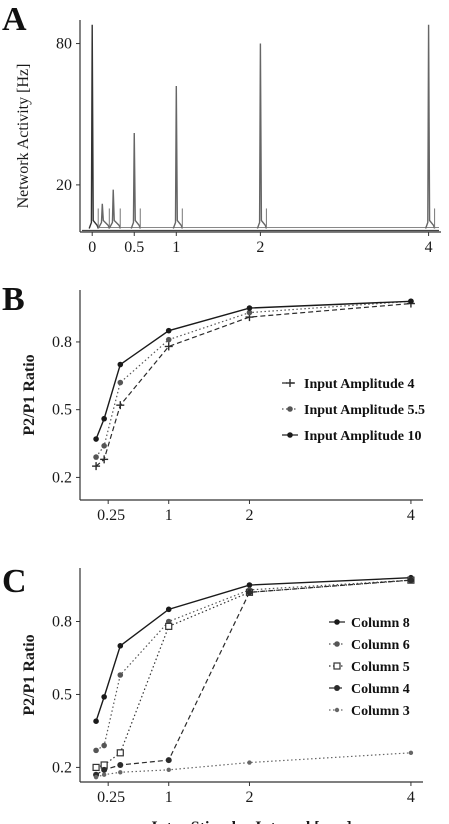  Describe the element at coordinates (380, 623) in the screenshot. I see `legend-label: Column 8` at that location.